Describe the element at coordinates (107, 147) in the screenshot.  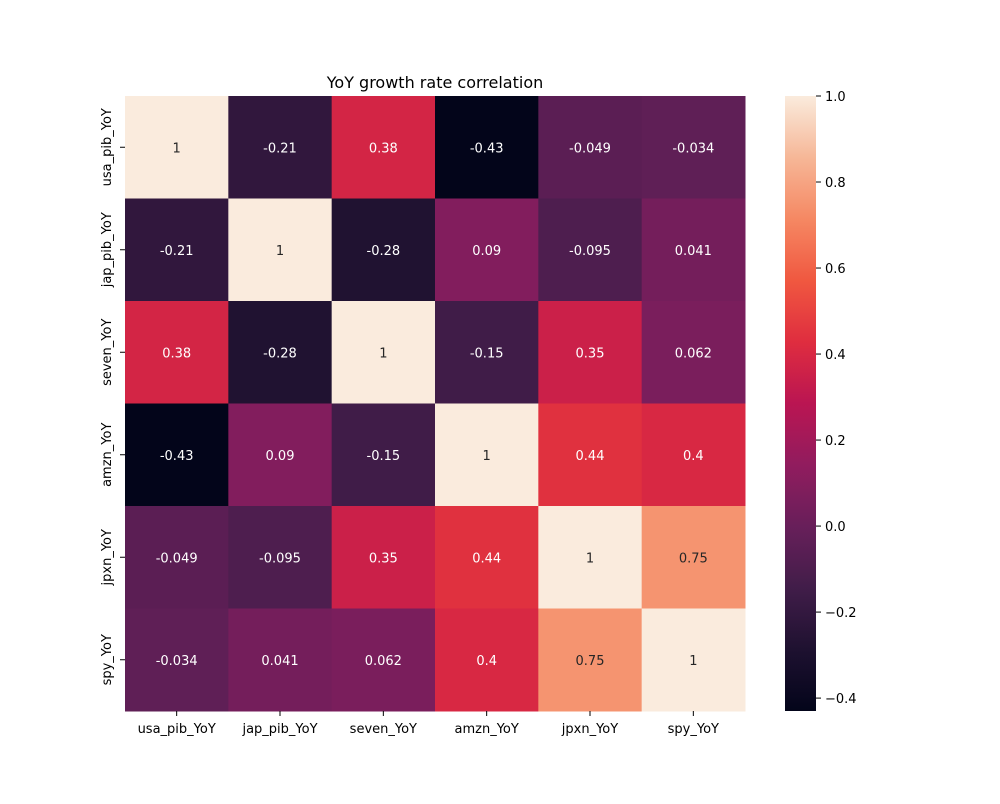
I see `y-tick-label: usa_pib_YoY` at that location.